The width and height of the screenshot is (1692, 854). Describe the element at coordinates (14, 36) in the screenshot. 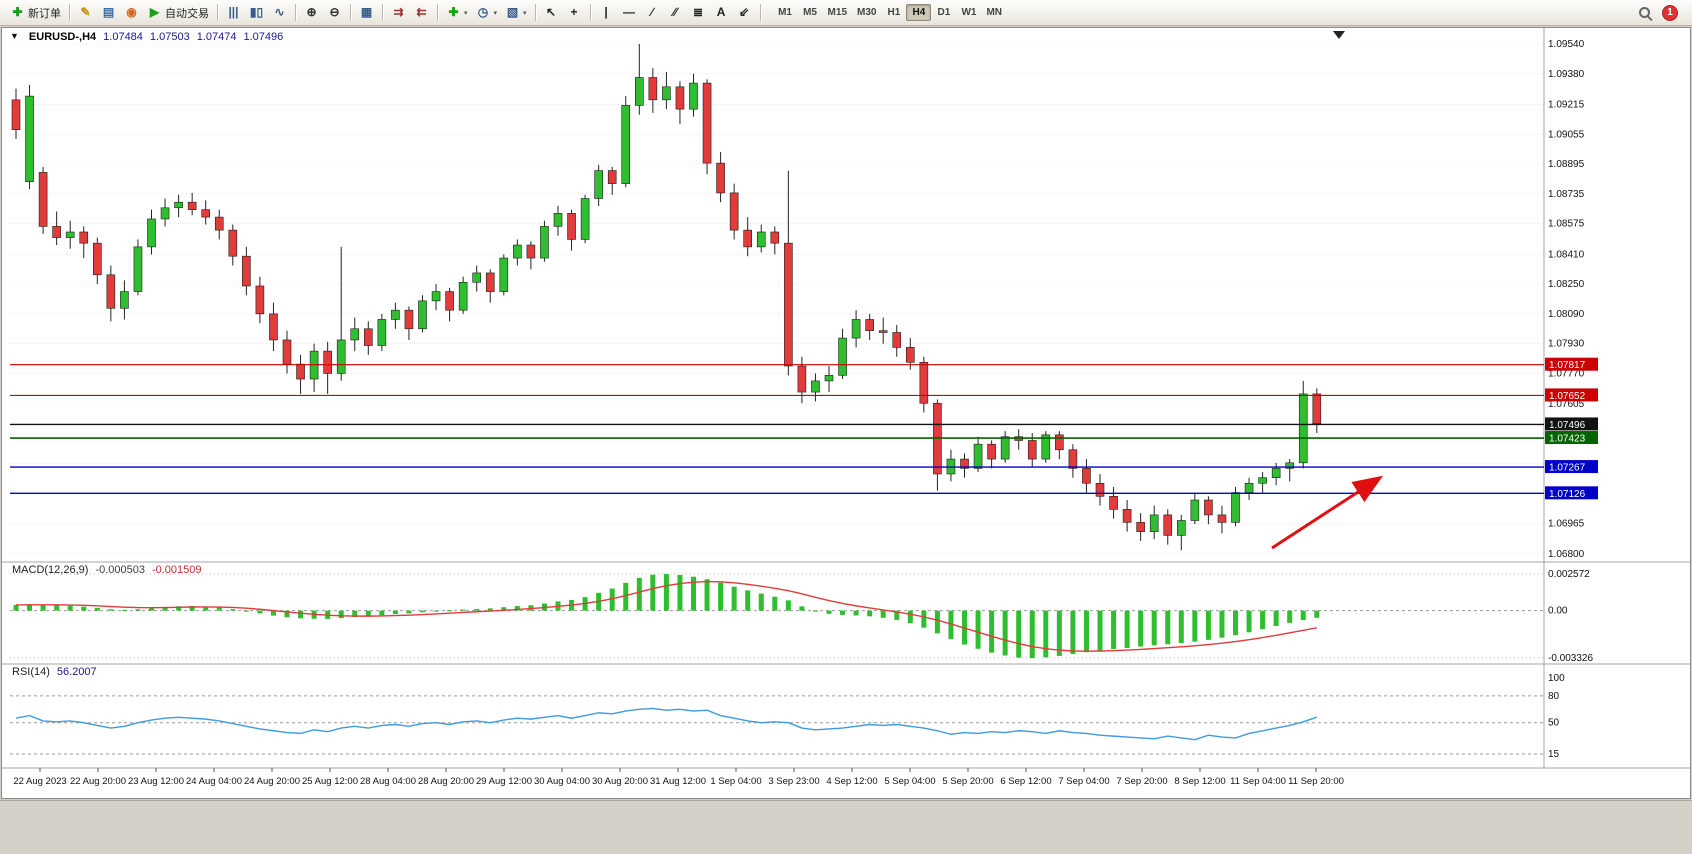

I see `one-click-trading-toggle: ▼` at that location.